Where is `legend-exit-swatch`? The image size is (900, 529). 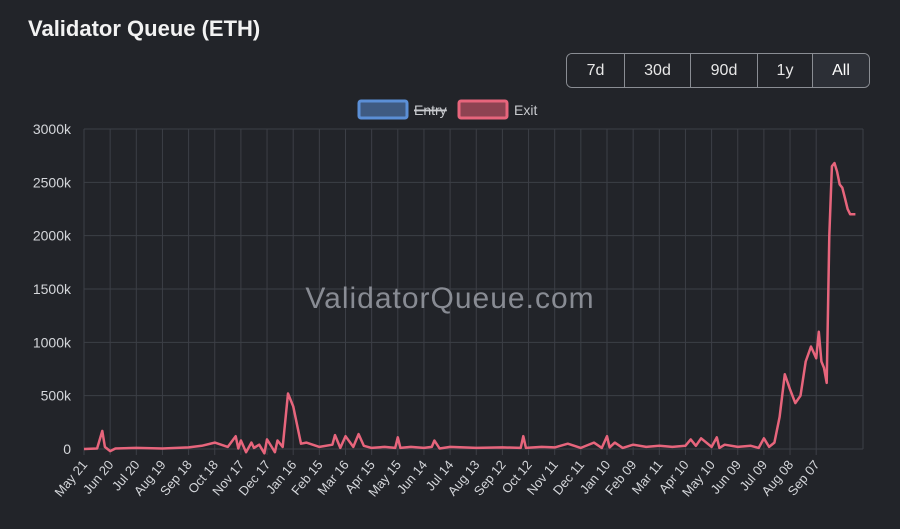 legend-exit-swatch is located at coordinates (483, 109).